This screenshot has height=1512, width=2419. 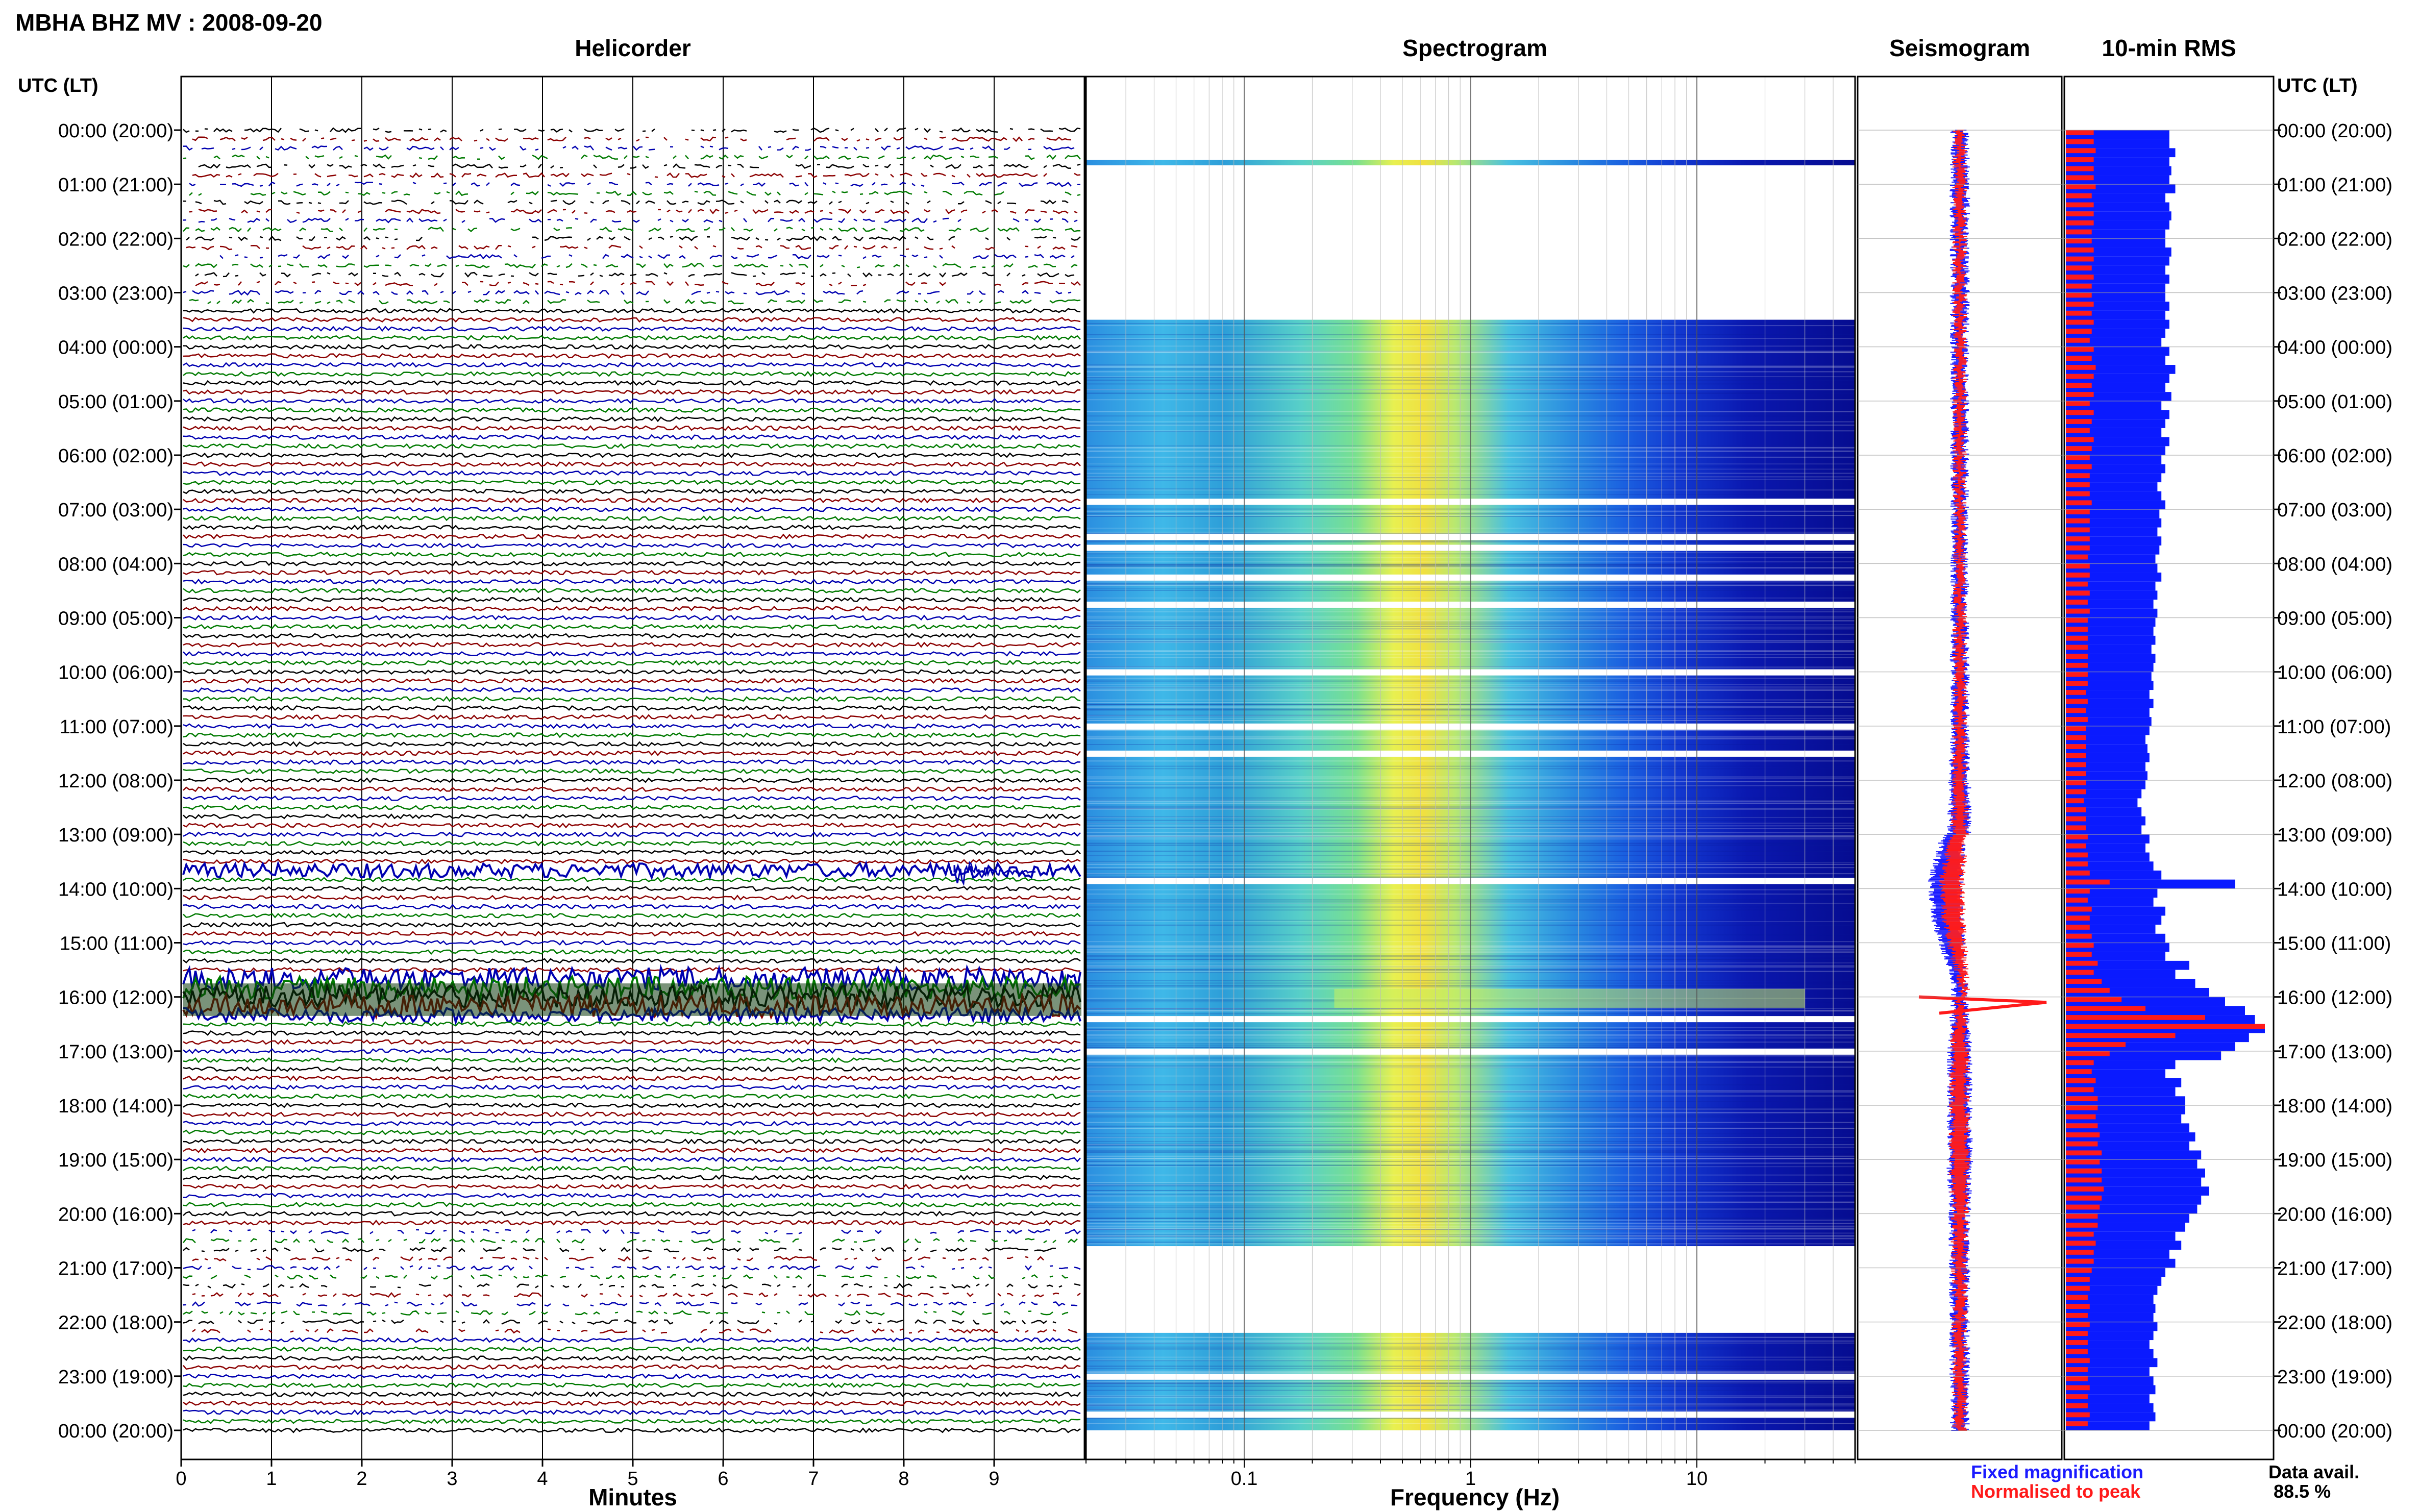 What do you see at coordinates (116, 1160) in the screenshot?
I see `time-label-left: 19:00 (15:00)` at bounding box center [116, 1160].